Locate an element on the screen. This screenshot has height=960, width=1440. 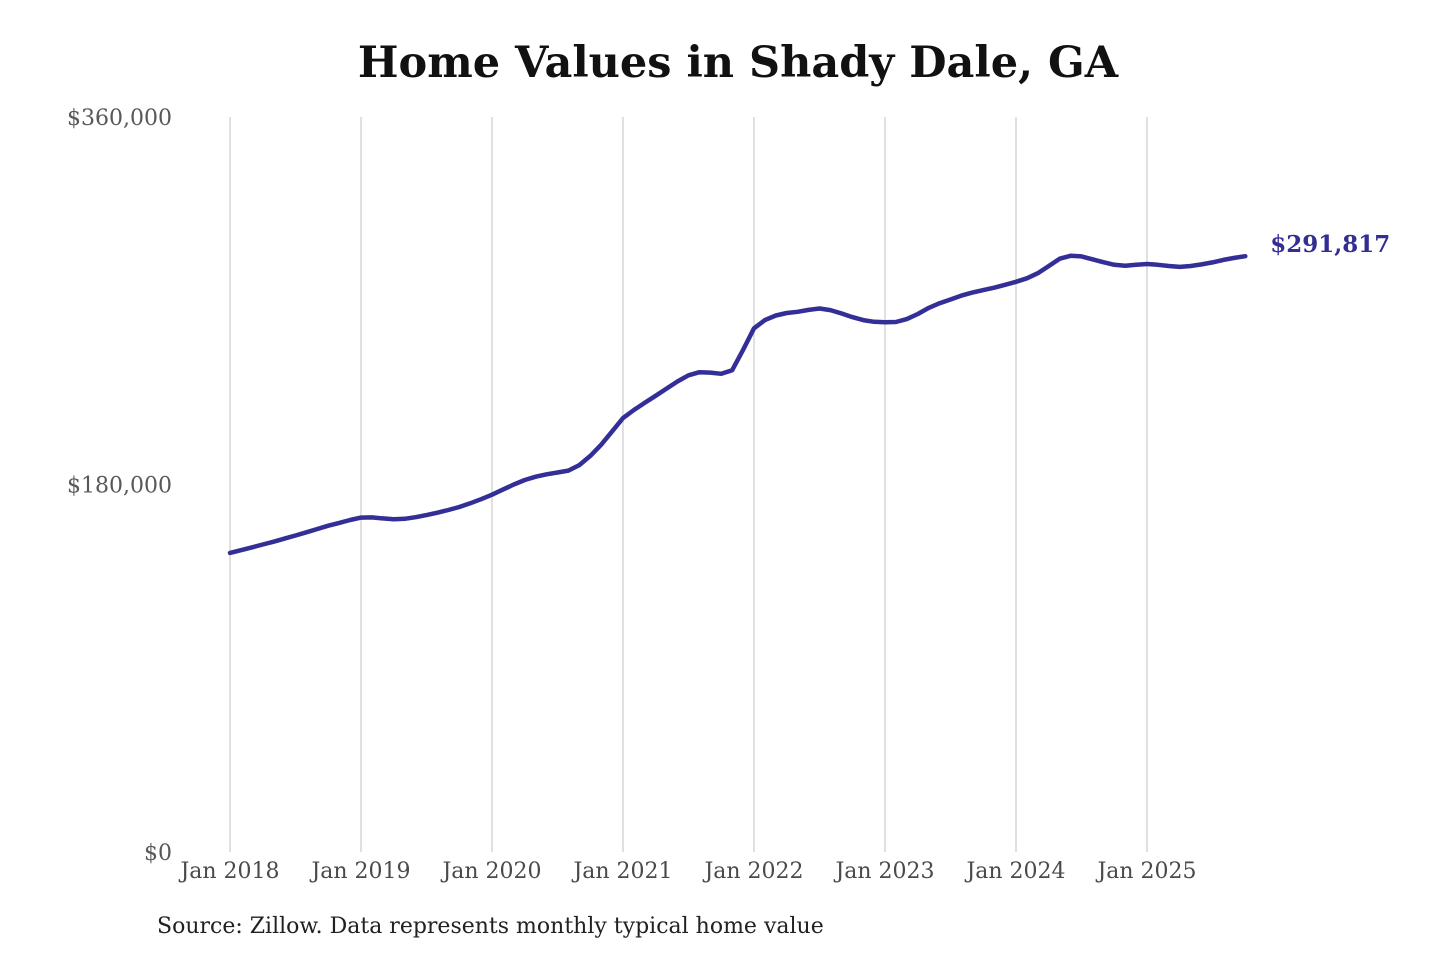
x-tick-label: Jan 2020 is located at coordinates (490, 871).